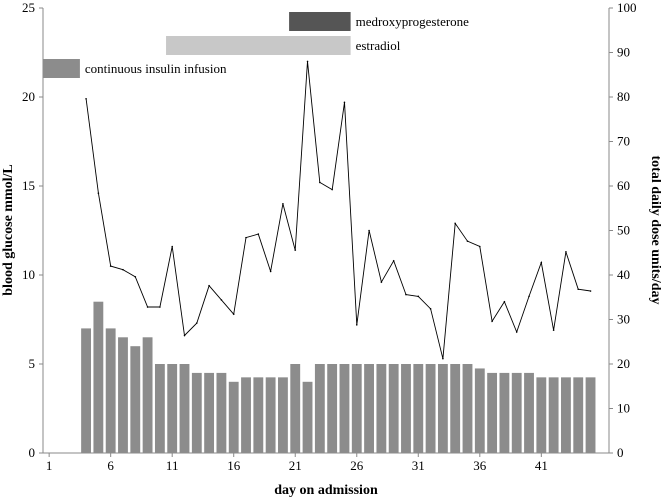  What do you see at coordinates (32, 452) in the screenshot?
I see `left-y-tick-label: 0` at bounding box center [32, 452].